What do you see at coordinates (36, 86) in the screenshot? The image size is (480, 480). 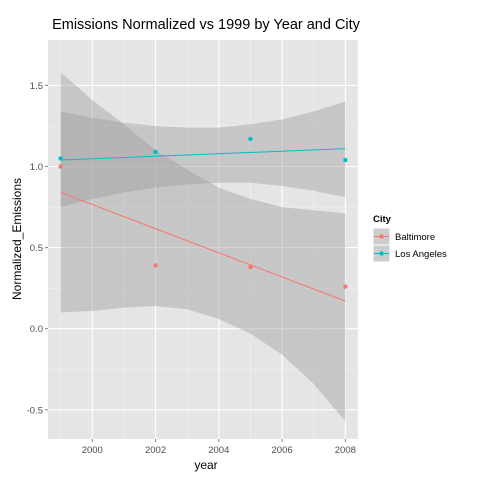 I see `y-tick-label: 1.5` at bounding box center [36, 86].